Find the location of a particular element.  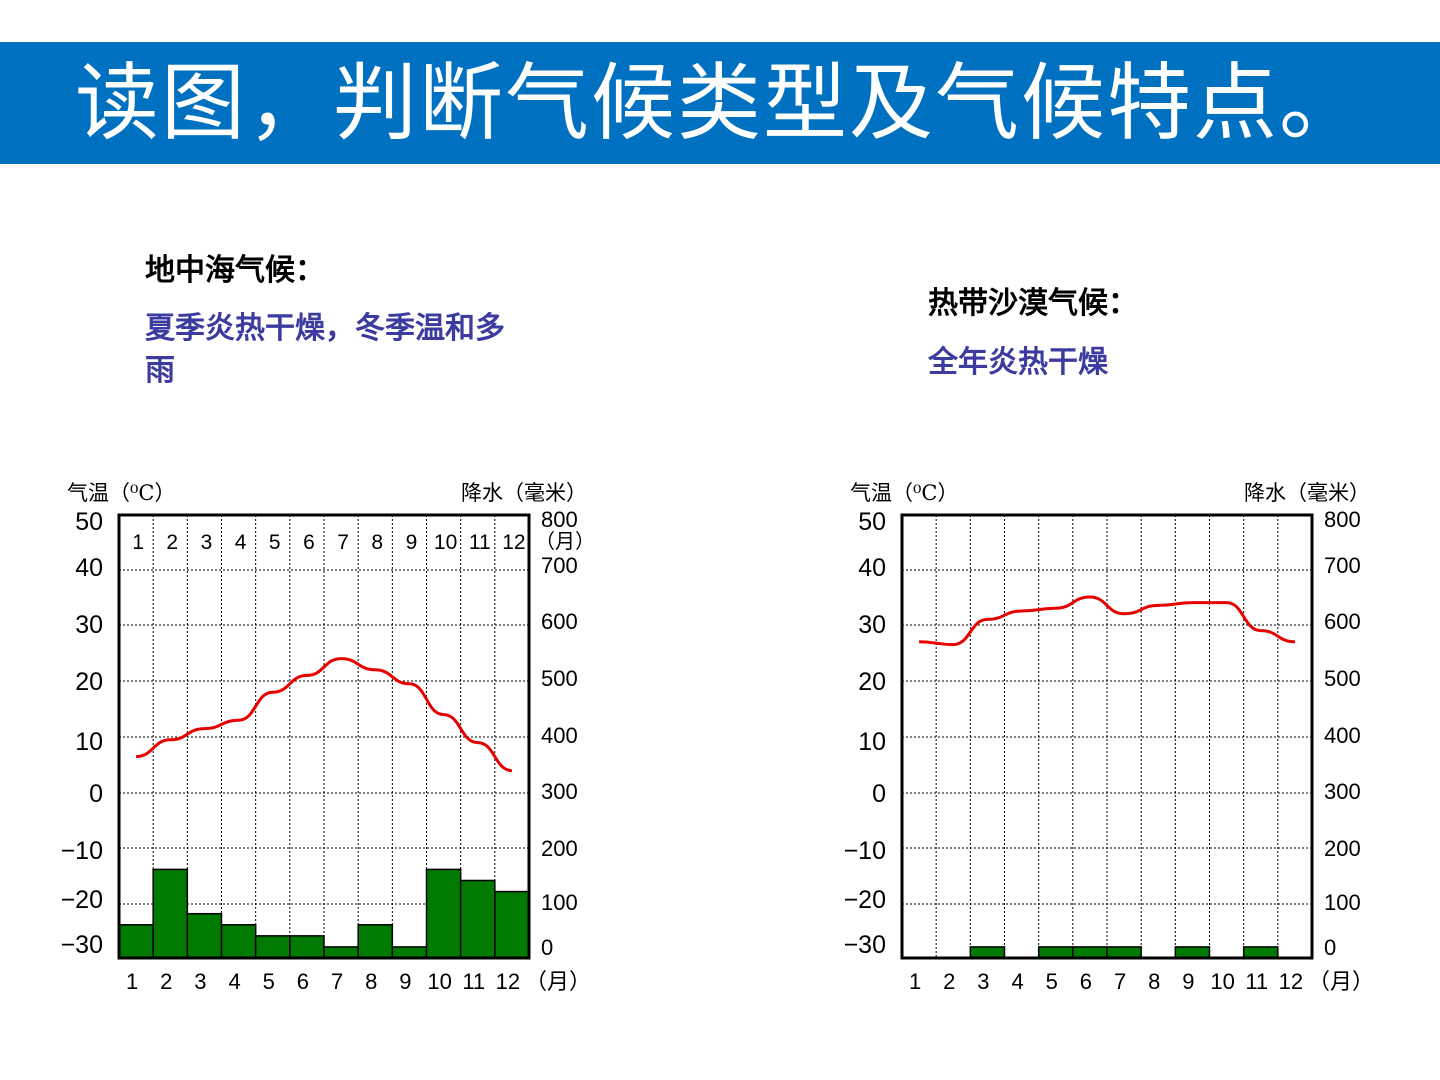

page-title: 读图，判断气候类型及气候特点。 is located at coordinates (719, 103).